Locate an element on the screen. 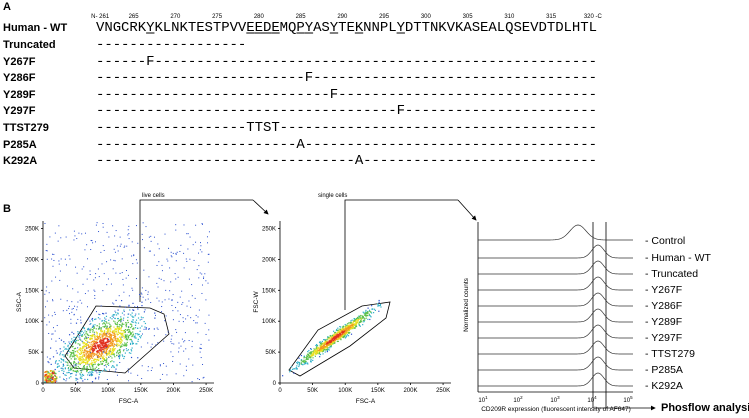 This screenshot has width=749, height=418. histogram-curve is located at coordinates (555, 232).